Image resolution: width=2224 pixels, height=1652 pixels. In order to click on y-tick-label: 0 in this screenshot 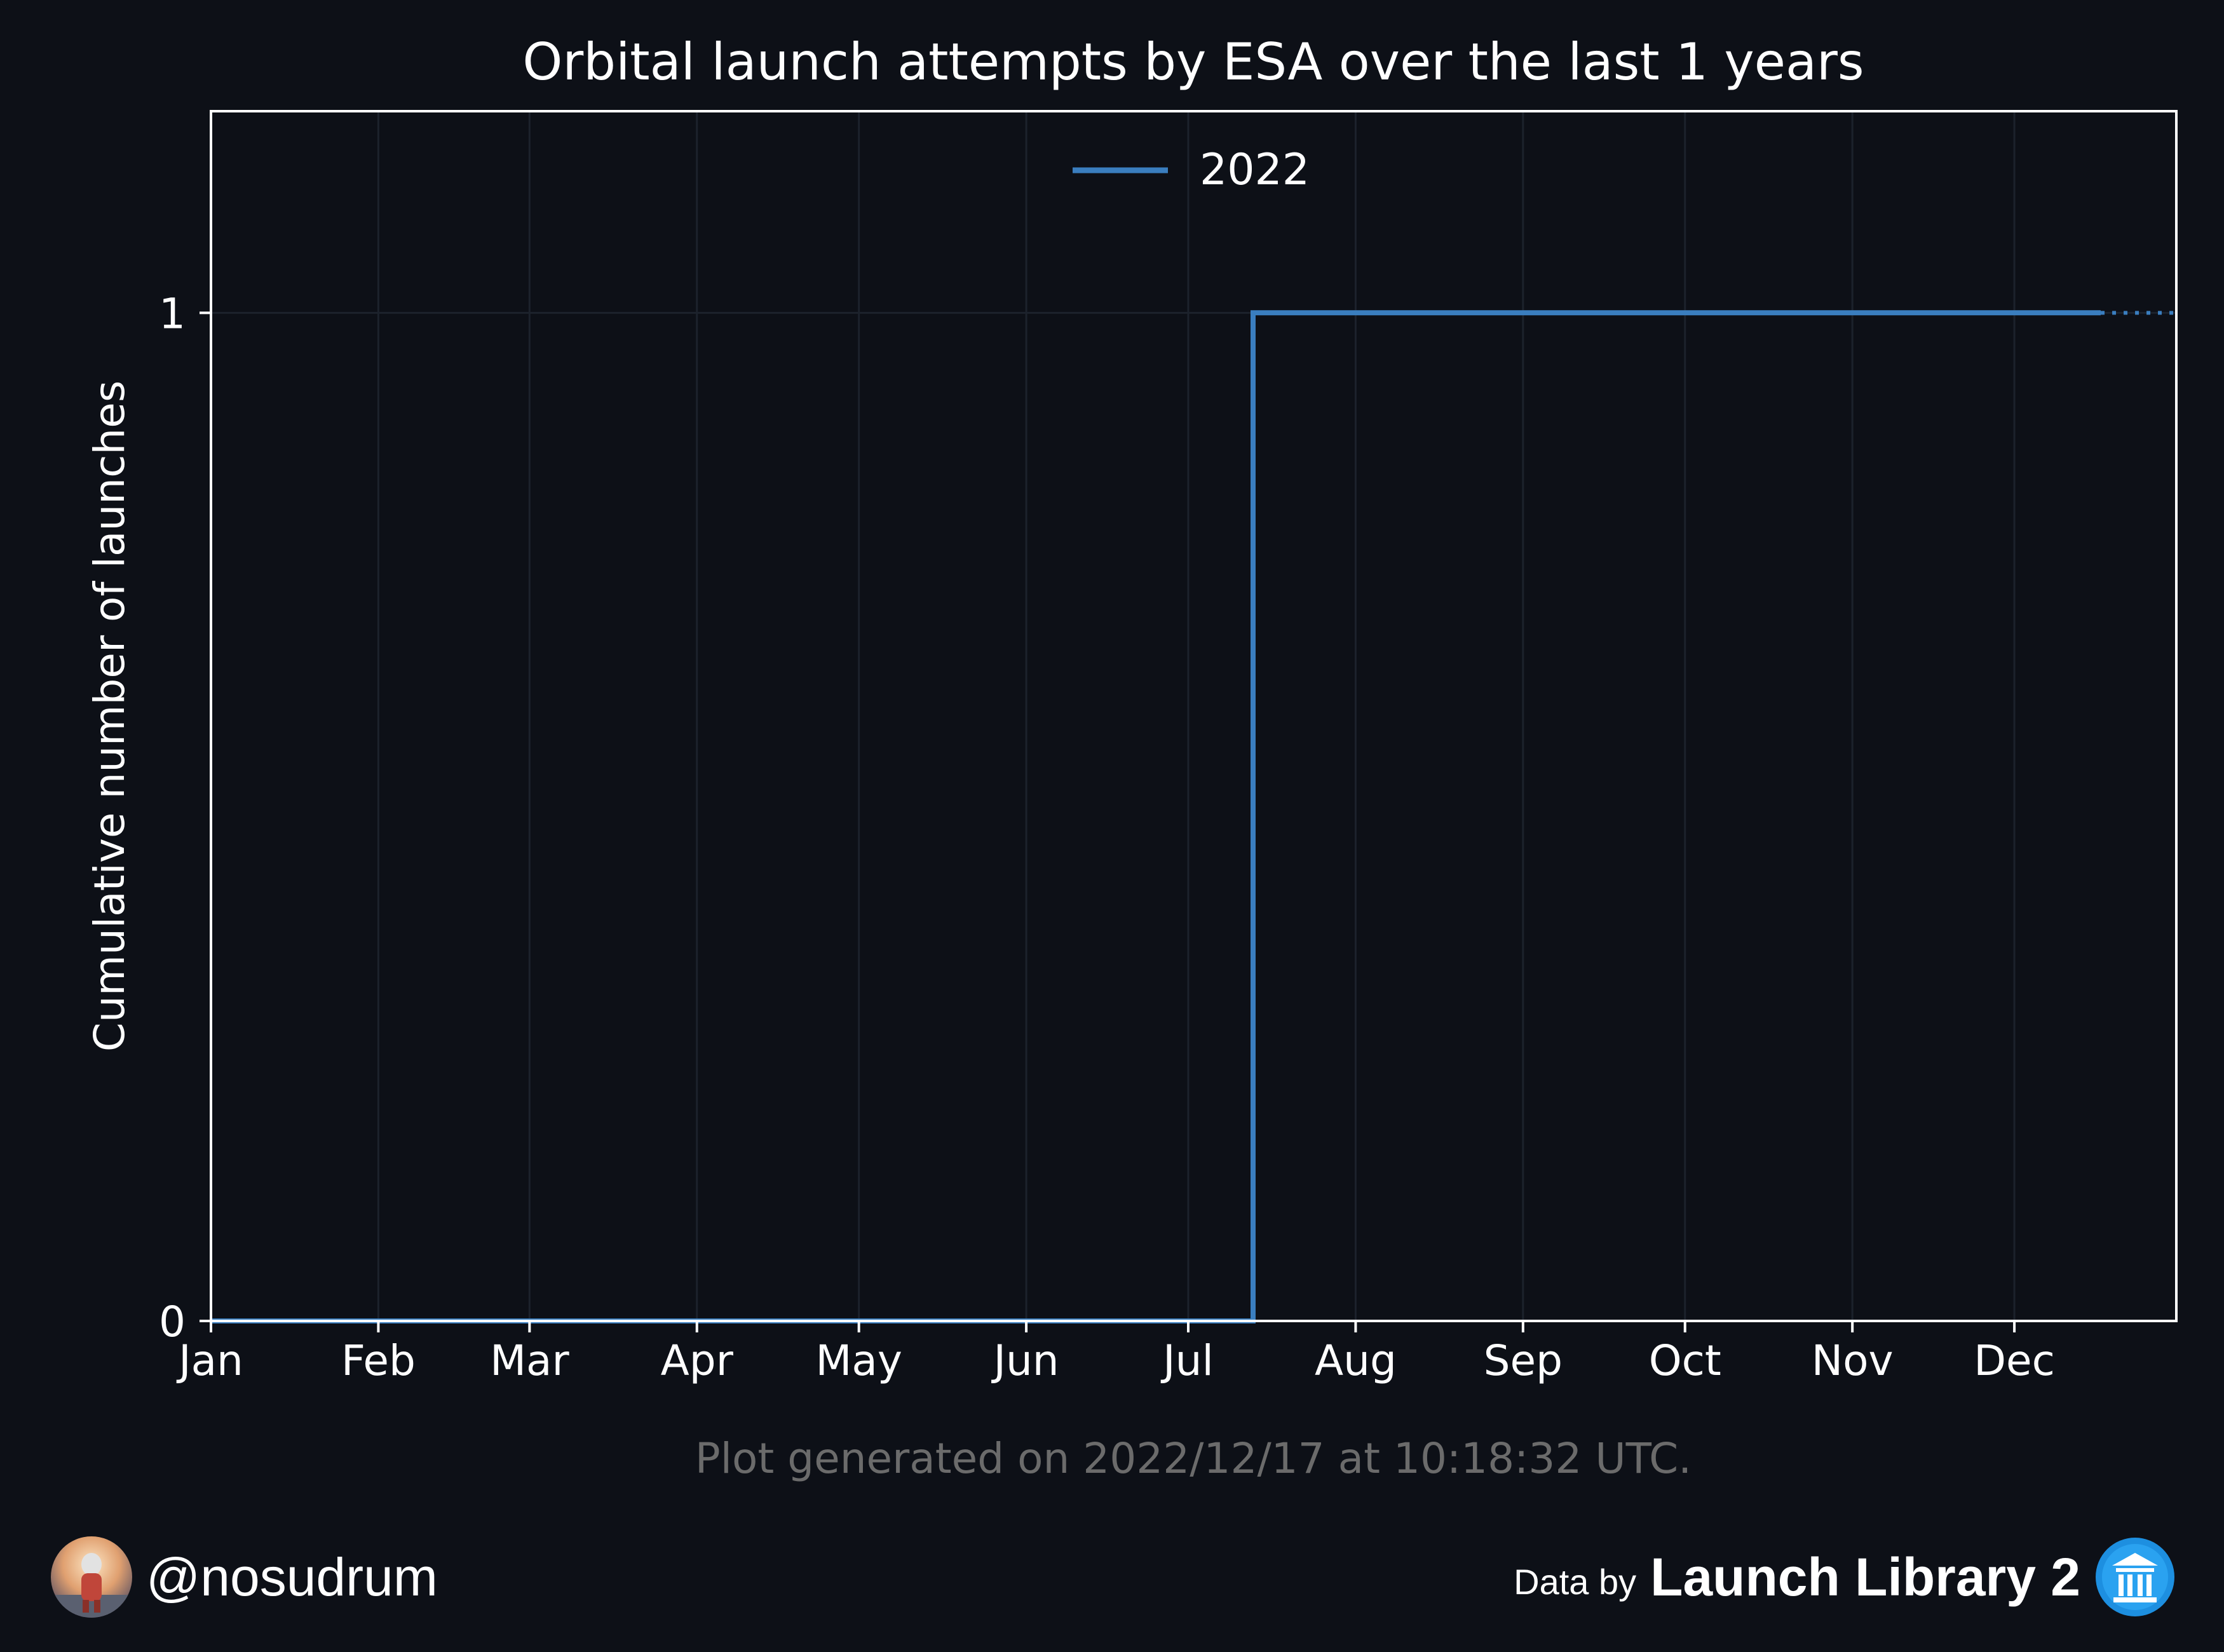, I will do `click(172, 1321)`.